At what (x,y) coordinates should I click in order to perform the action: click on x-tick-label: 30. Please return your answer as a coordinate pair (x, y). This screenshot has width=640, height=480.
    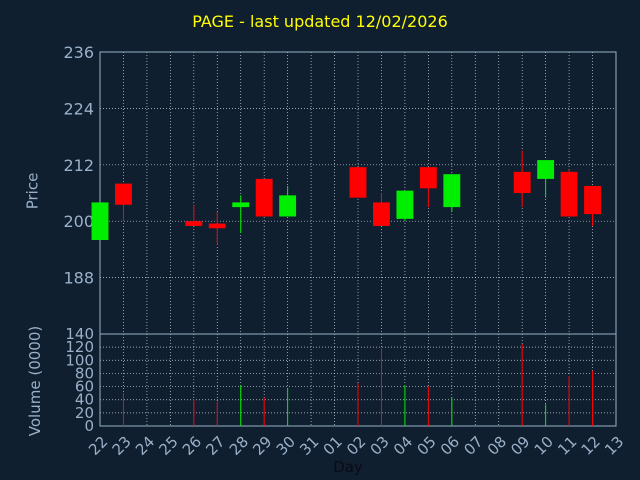
    Looking at the image, I should click on (286, 446).